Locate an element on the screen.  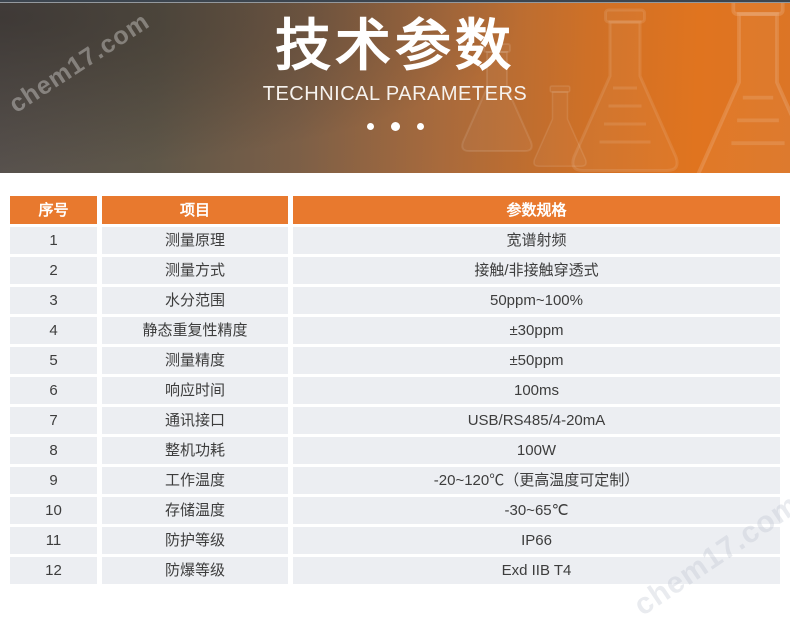
table-row: 5 测量精度 ±50ppm is located at coordinates (395, 360).